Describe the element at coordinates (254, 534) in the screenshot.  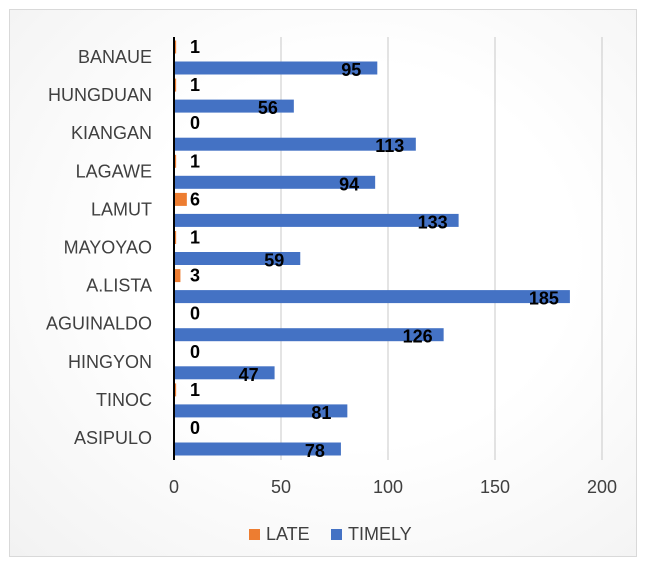
I see `legend-swatch-late` at that location.